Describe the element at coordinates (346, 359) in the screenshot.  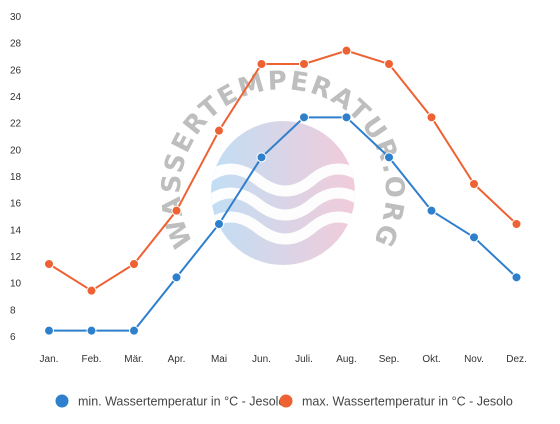
I see `x-tick-label: Aug.` at that location.